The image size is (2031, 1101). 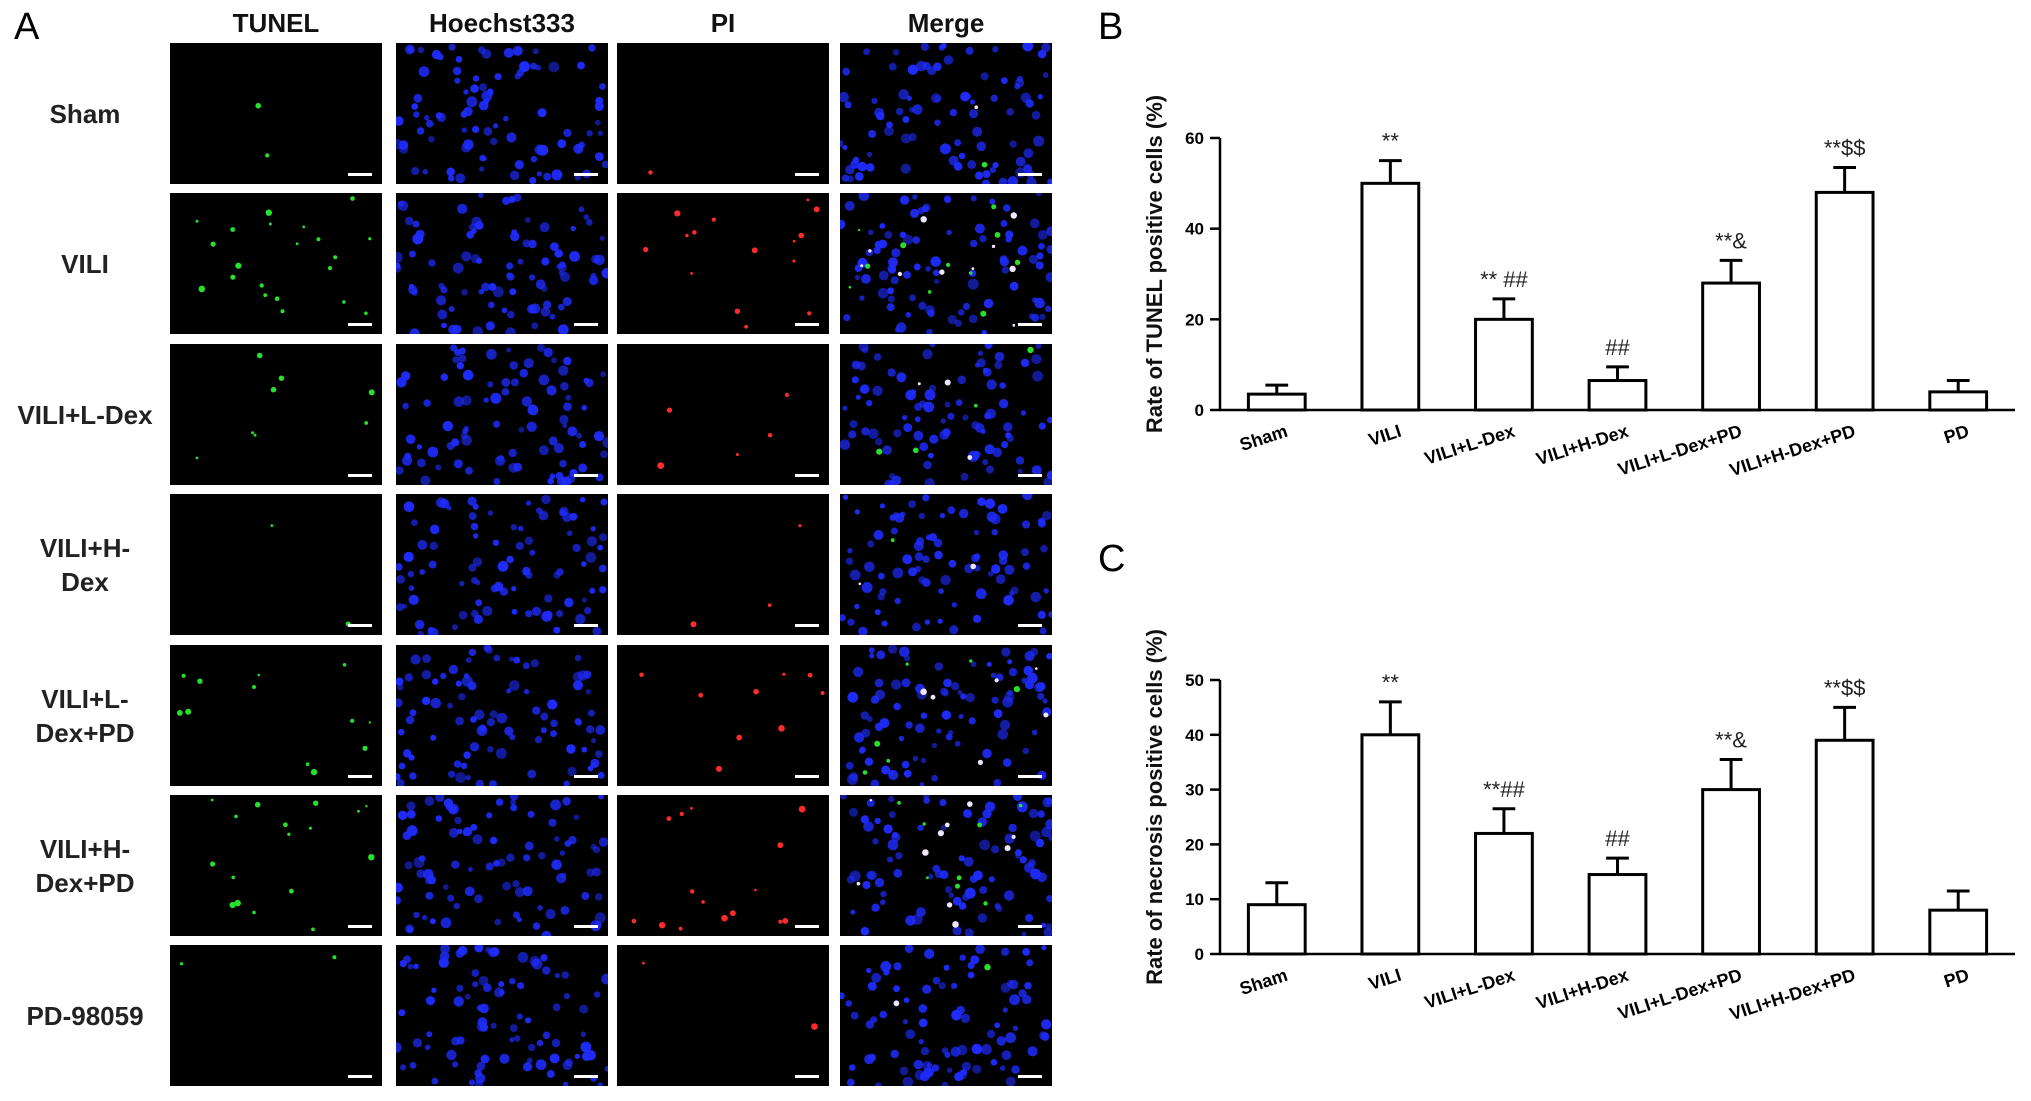 What do you see at coordinates (1385, 979) in the screenshot?
I see `category-label: VILI` at bounding box center [1385, 979].